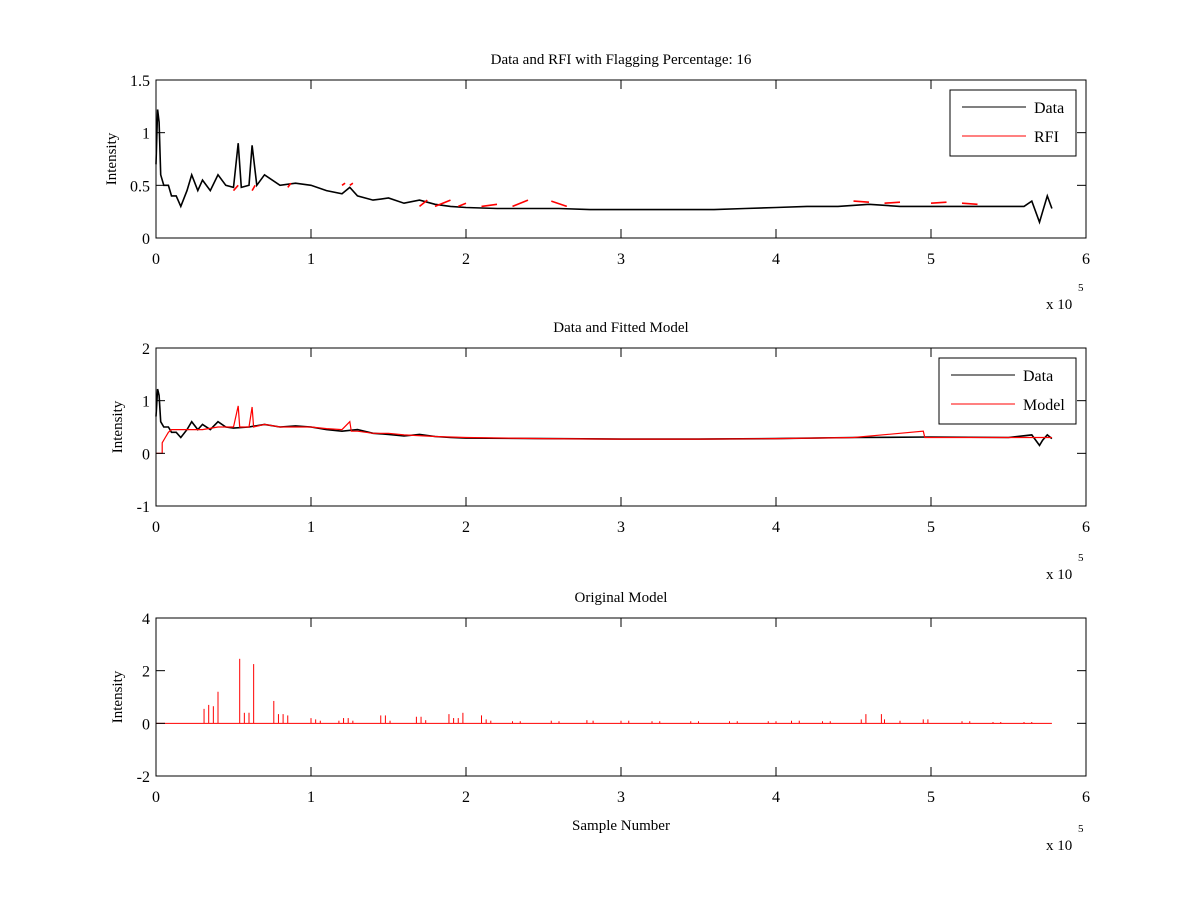  Describe the element at coordinates (604, 429) in the screenshot. I see `series-line-model` at that location.